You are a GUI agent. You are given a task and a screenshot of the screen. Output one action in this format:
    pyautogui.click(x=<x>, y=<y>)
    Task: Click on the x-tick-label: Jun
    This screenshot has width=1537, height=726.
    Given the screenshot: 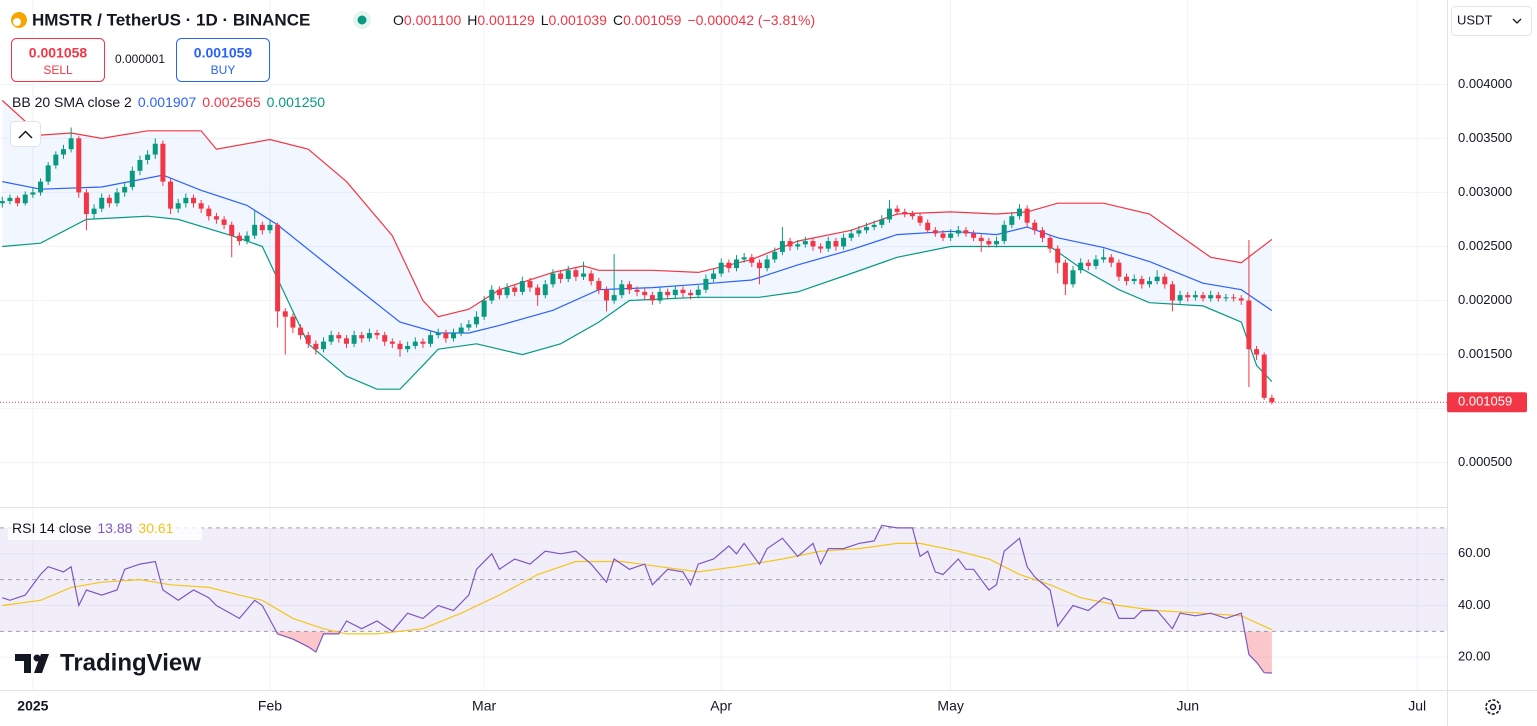 What is the action you would take?
    pyautogui.click(x=1187, y=706)
    